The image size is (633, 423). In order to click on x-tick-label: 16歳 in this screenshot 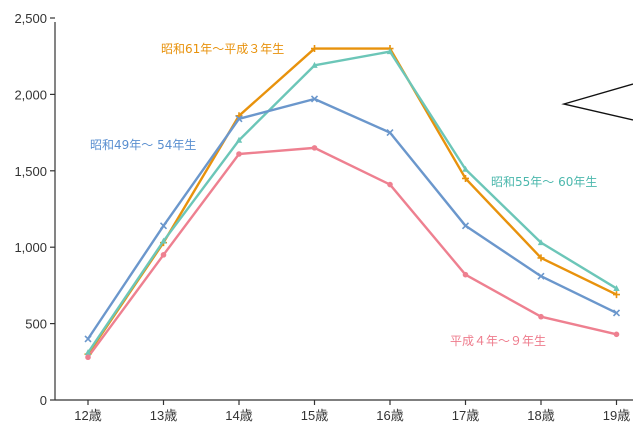, I will do `click(389, 415)`.